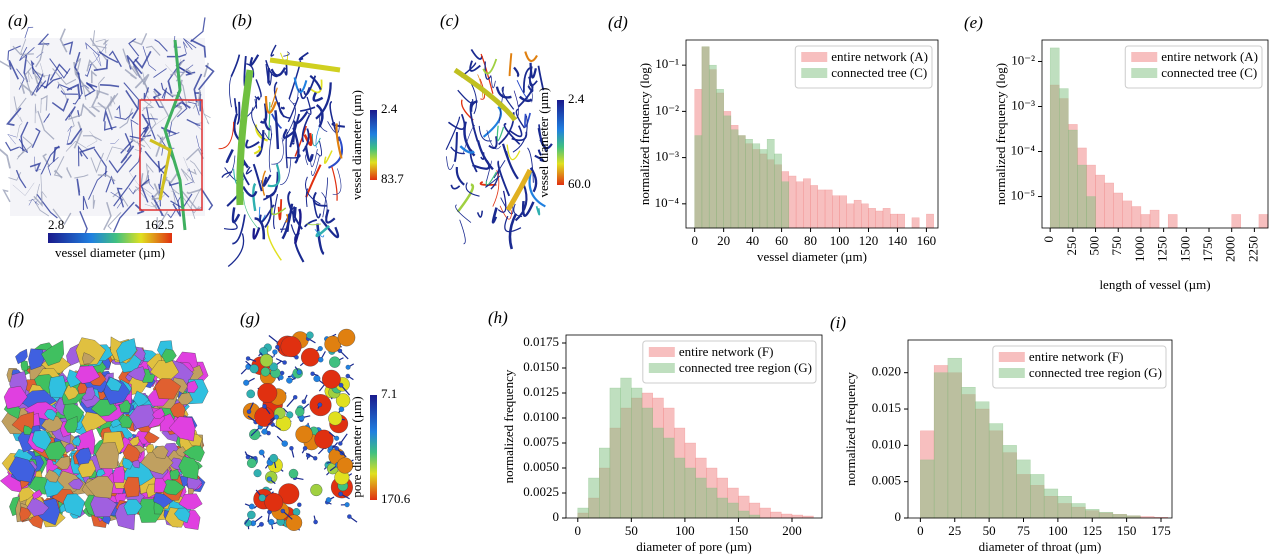 Image resolution: width=1272 pixels, height=559 pixels. What do you see at coordinates (1071, 246) in the screenshot?
I see `x-tick-label: 250` at bounding box center [1071, 246].